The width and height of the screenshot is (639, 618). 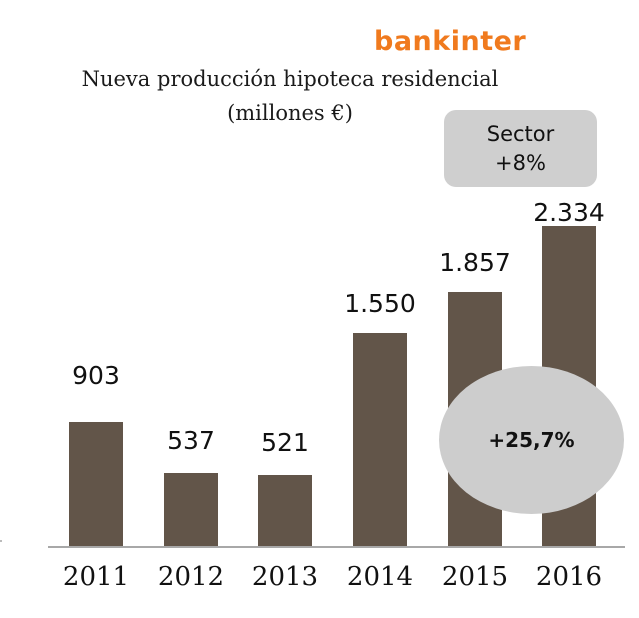 What do you see at coordinates (96, 484) in the screenshot?
I see `bar-2011` at bounding box center [96, 484].